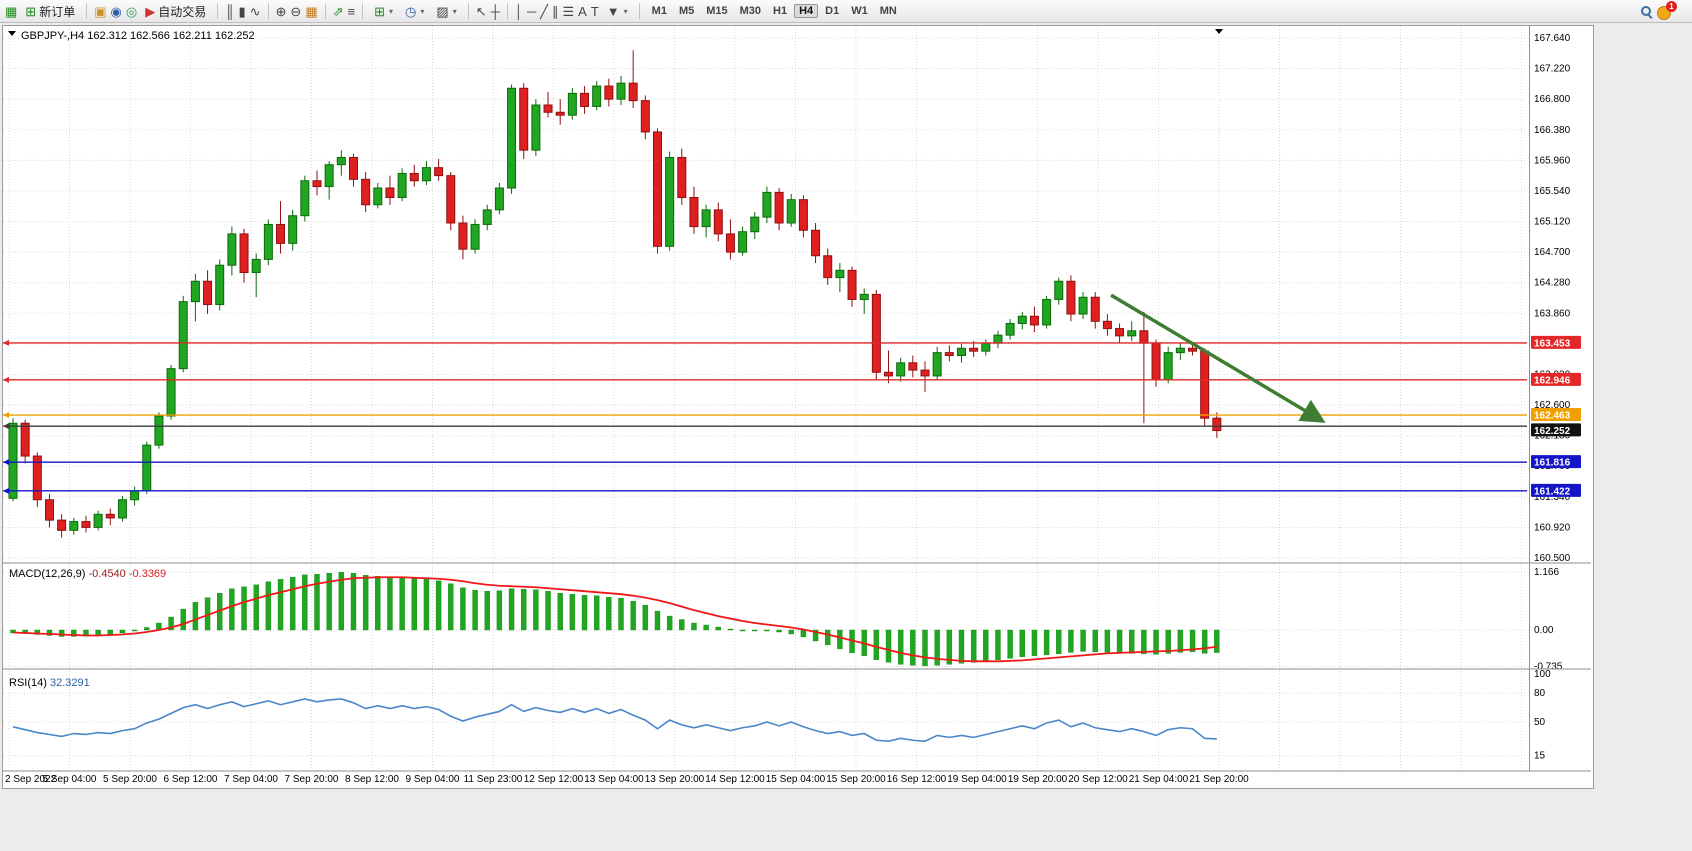 The width and height of the screenshot is (1692, 851). What do you see at coordinates (531, 11) in the screenshot?
I see `horizontal-line-tool-icon: ─` at bounding box center [531, 11].